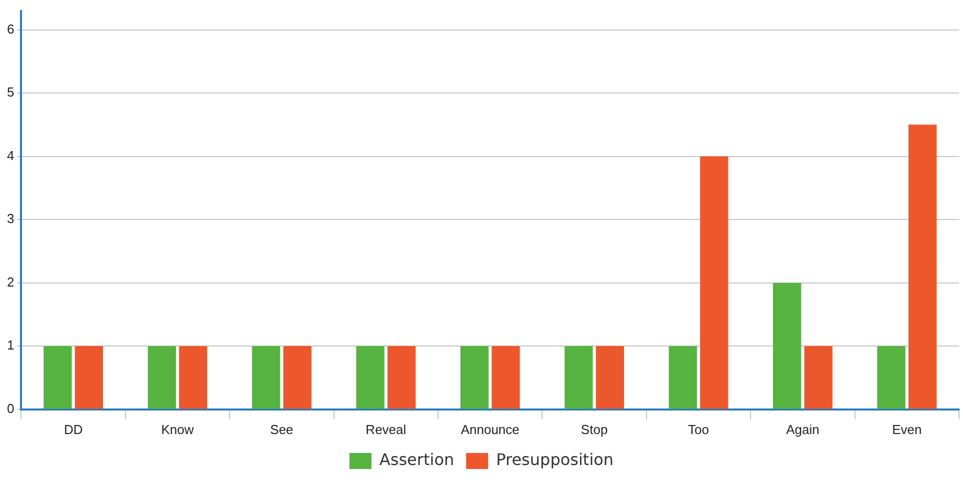 The width and height of the screenshot is (963, 483). What do you see at coordinates (10, 155) in the screenshot?
I see `y-tick-label: 4` at bounding box center [10, 155].